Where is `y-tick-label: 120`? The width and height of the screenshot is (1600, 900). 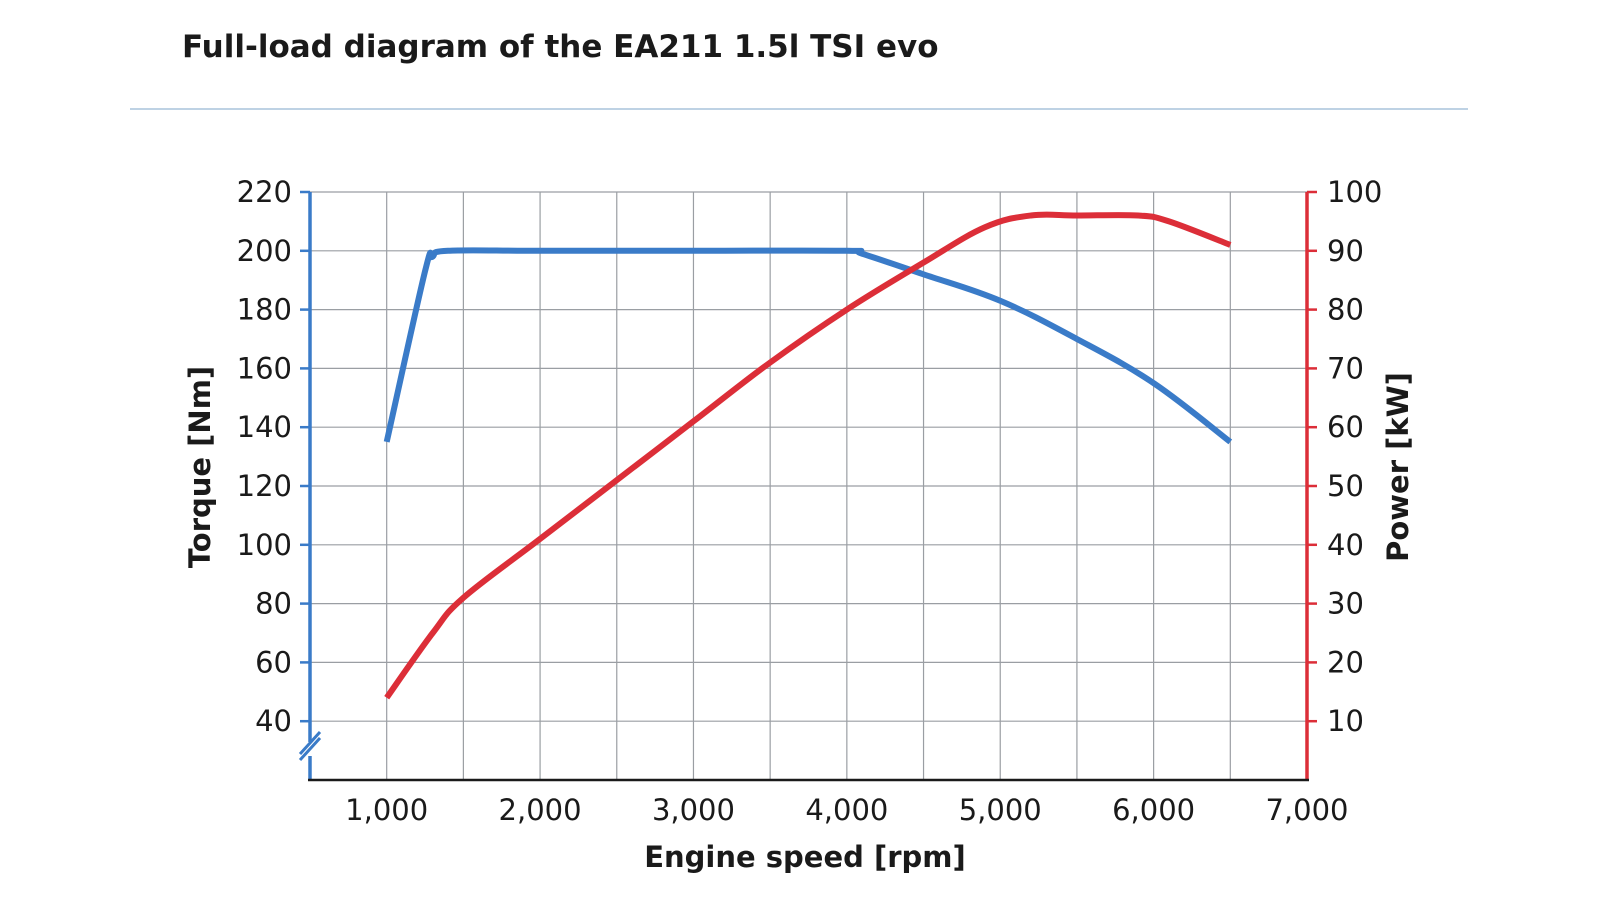
y-tick-label: 120 is located at coordinates (264, 486).